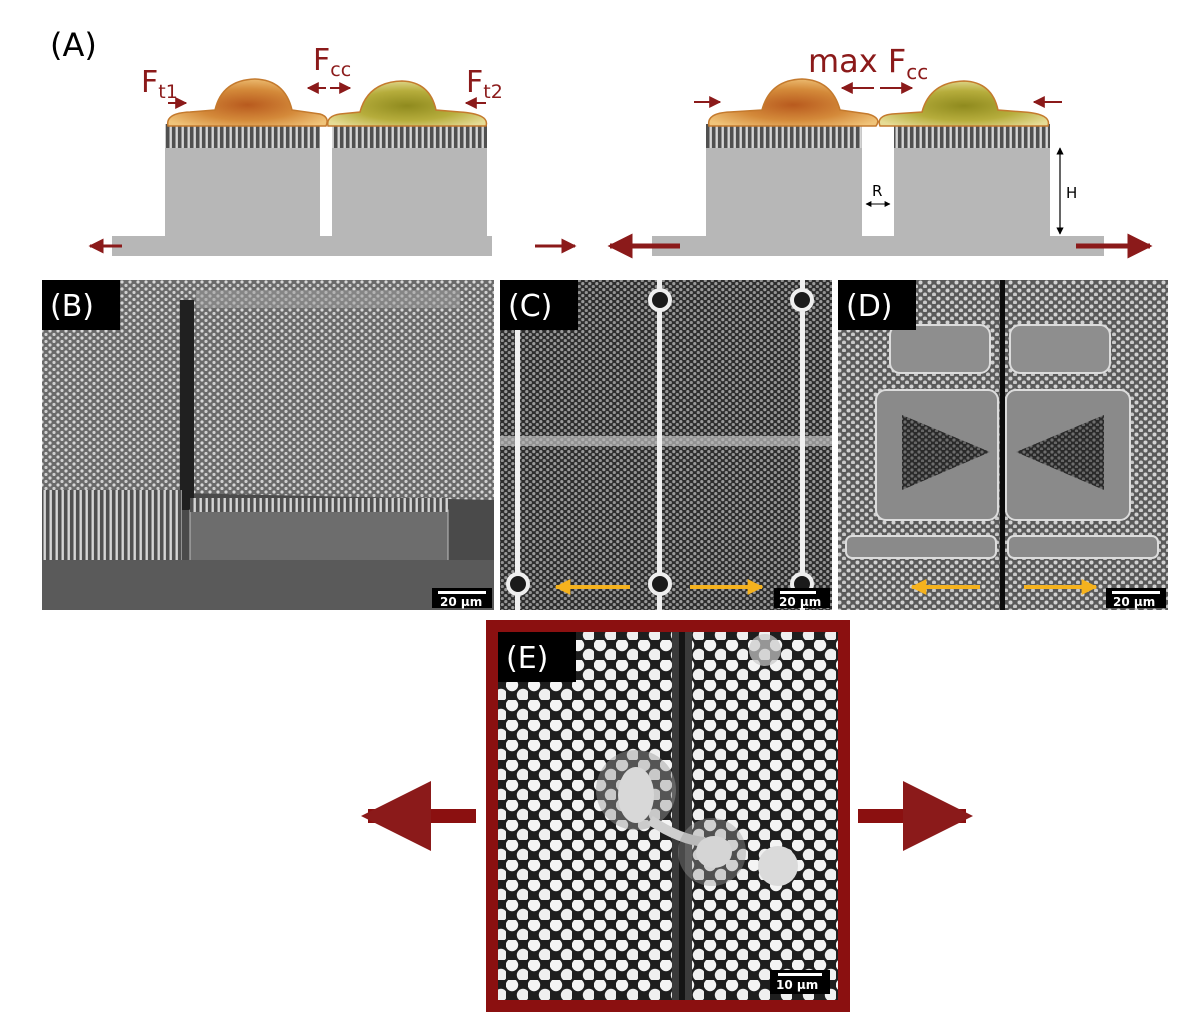  What do you see at coordinates (461, 602) in the screenshot?
I see `scale-bar-b-label: 20 µm` at bounding box center [461, 602].